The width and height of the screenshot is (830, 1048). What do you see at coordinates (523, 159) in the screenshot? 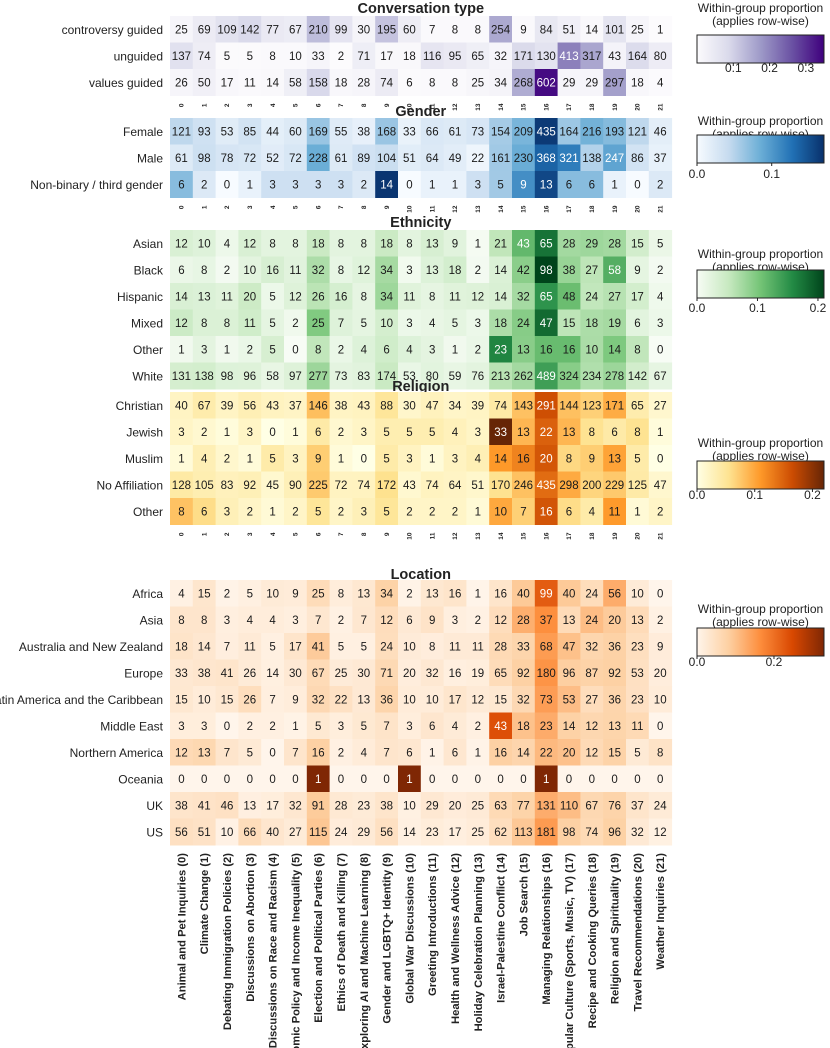
I see `cell-value-label: 230` at bounding box center [523, 159].